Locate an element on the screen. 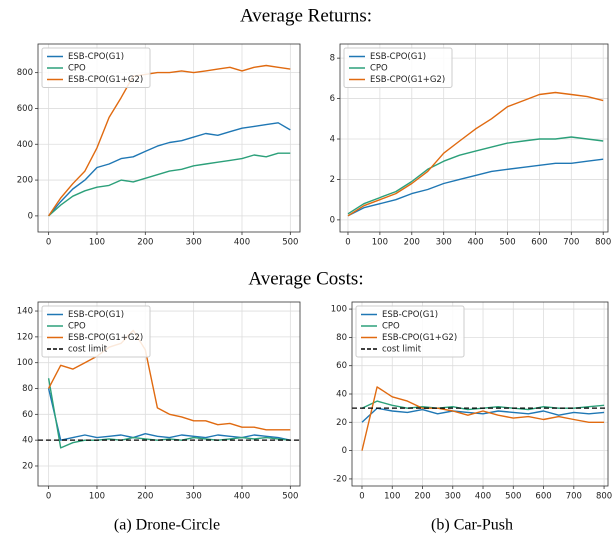  caption: (a) Drone-Circle is located at coordinates (167, 525).